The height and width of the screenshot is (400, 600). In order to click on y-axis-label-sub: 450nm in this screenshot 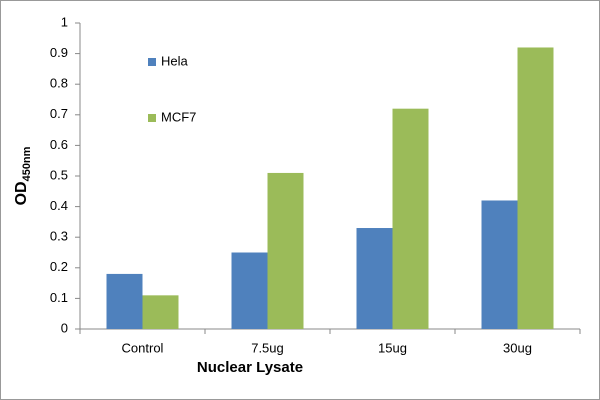, I will do `click(27, 163)`.